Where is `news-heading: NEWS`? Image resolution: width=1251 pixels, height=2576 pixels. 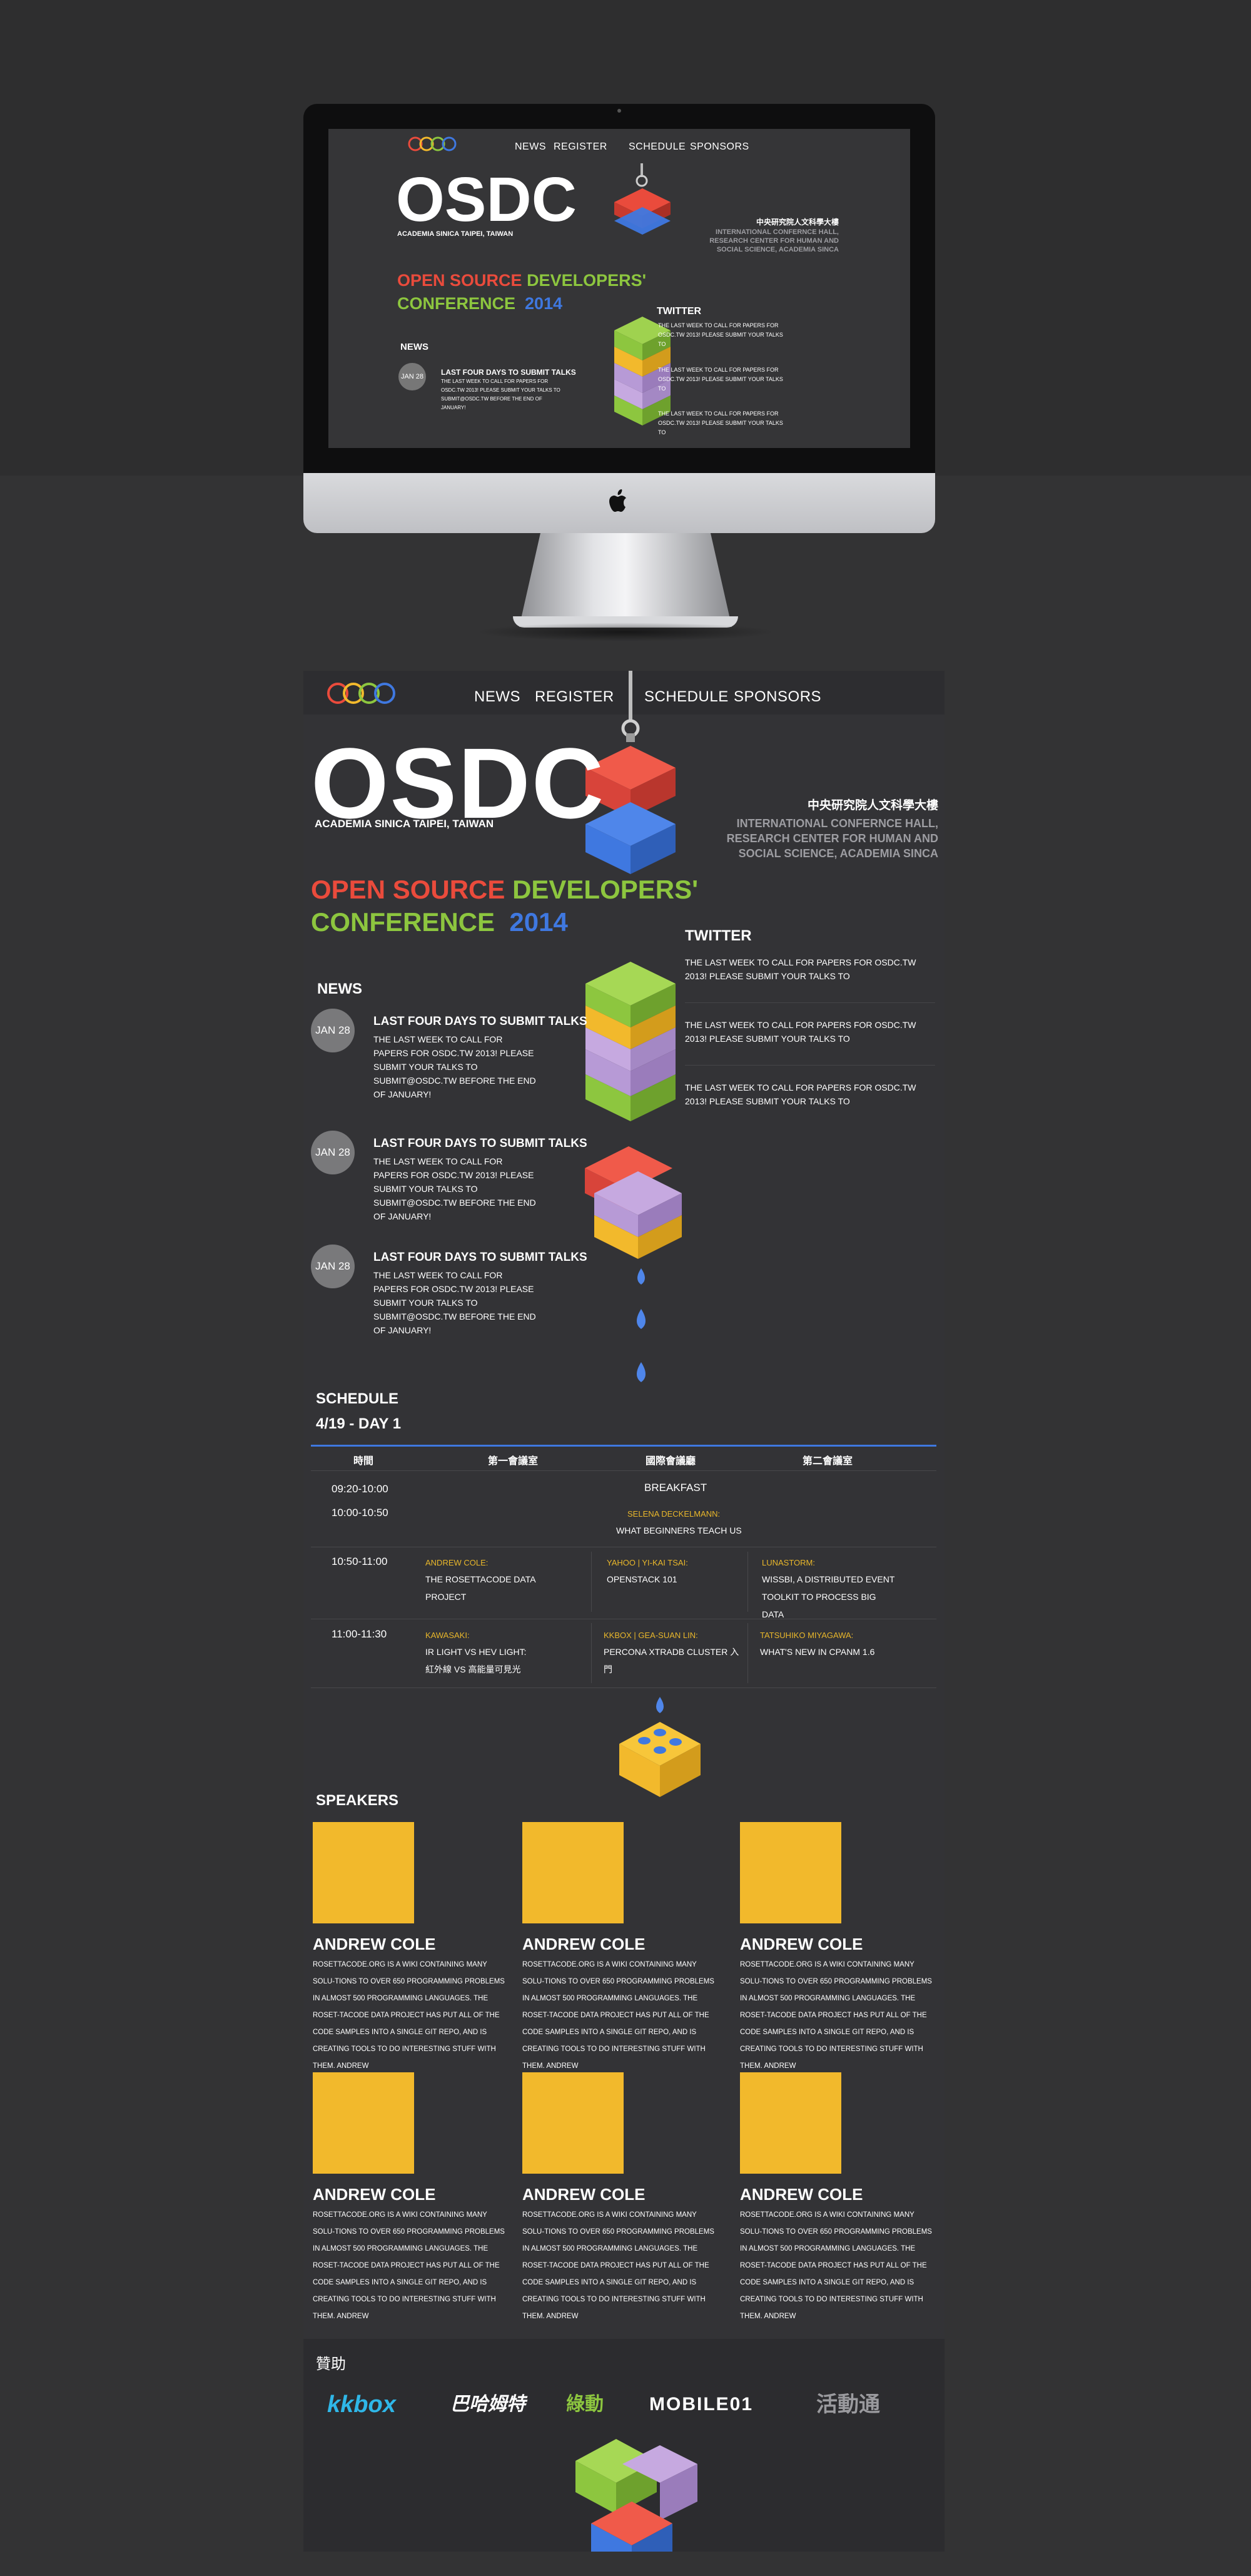 news-heading: NEWS is located at coordinates (339, 989).